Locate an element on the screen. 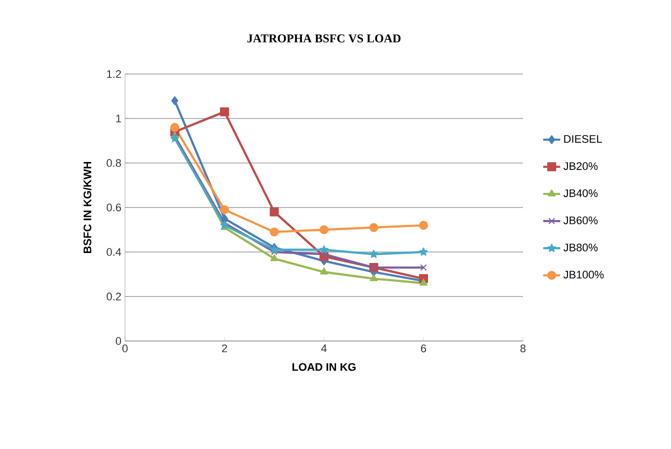 The width and height of the screenshot is (671, 449). legend-label: JB100% is located at coordinates (583, 274).